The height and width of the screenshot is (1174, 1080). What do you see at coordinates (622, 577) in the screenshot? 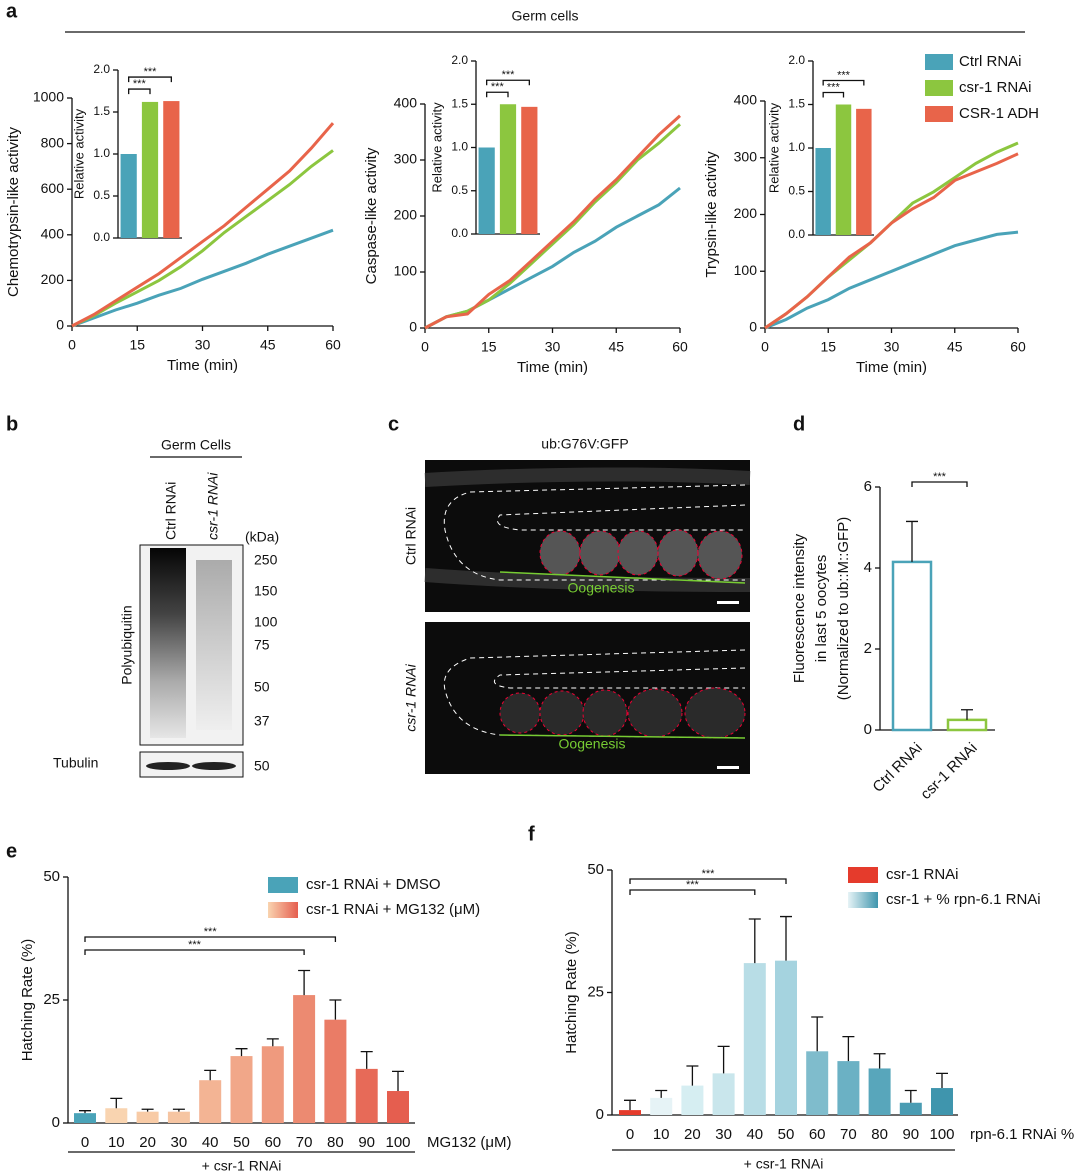
I see `oogenesis-line` at bounding box center [622, 577].